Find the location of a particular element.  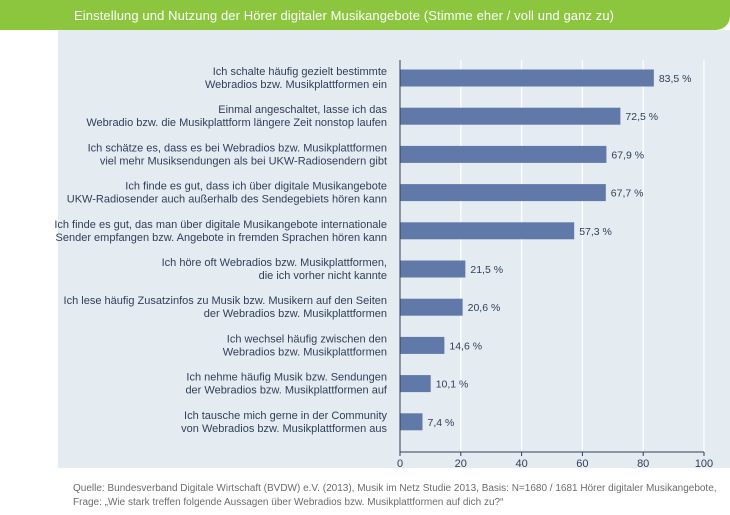

value-label: 14,6 % is located at coordinates (465, 346).